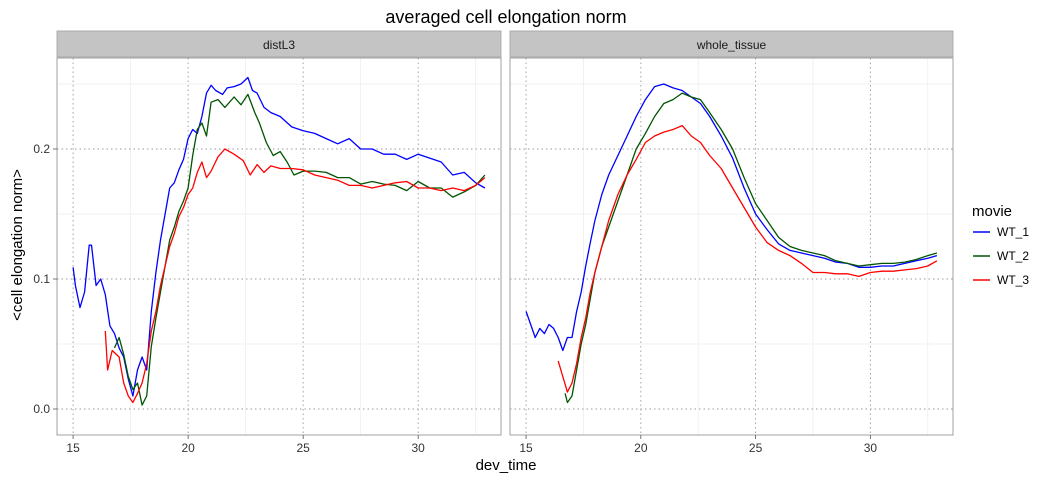 This screenshot has width=1056, height=480. I want to click on x-axis-title: dev_time, so click(506, 465).